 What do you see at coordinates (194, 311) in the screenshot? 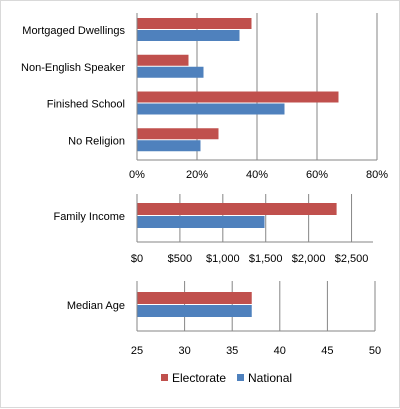
I see `bar-national-median-age` at bounding box center [194, 311].